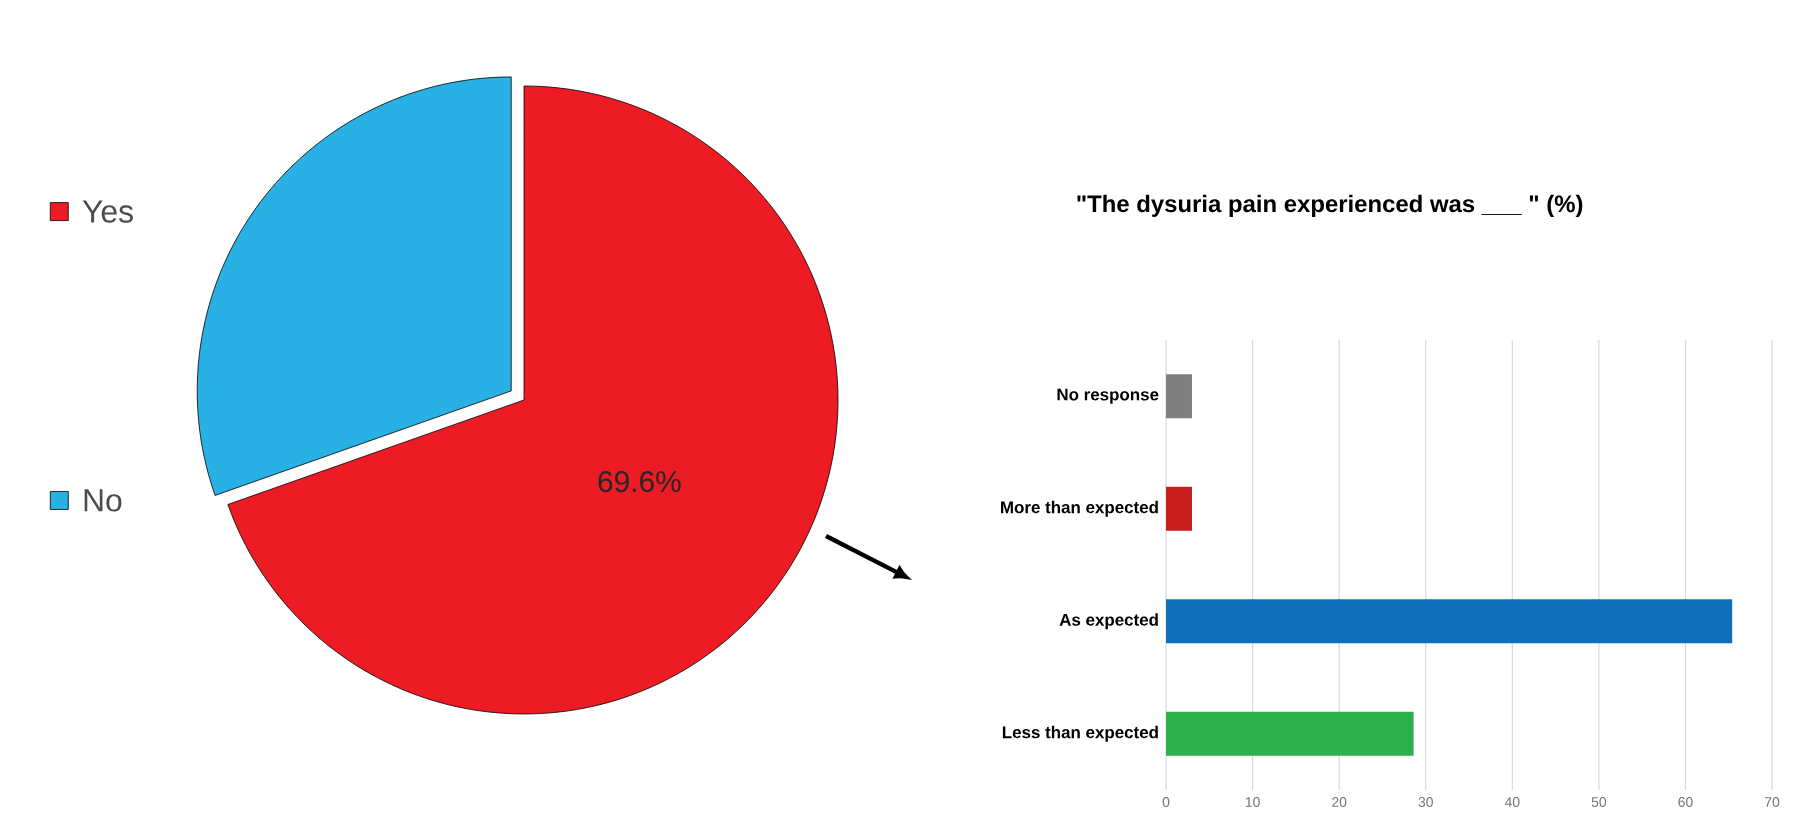 The width and height of the screenshot is (1818, 838). Describe the element at coordinates (1079, 508) in the screenshot. I see `y-tick-label: More than expected` at that location.